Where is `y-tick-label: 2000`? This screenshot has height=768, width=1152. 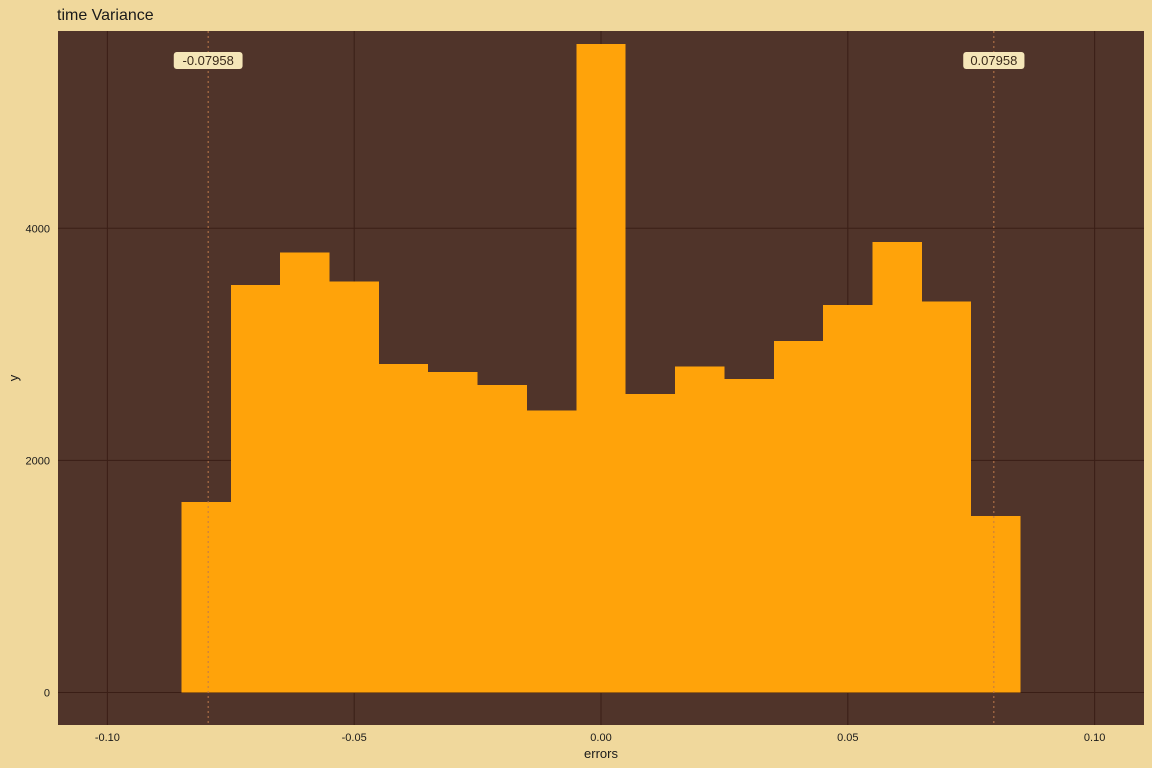
y-tick-label: 2000 is located at coordinates (38, 461).